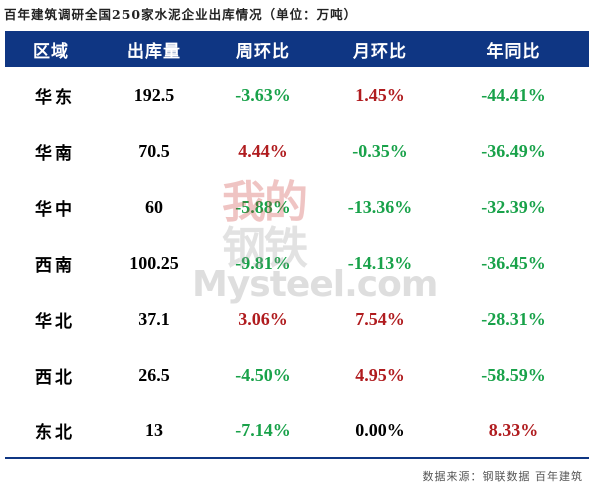 The height and width of the screenshot is (492, 593). I want to click on mom-cell: -14.13%, so click(380, 262).